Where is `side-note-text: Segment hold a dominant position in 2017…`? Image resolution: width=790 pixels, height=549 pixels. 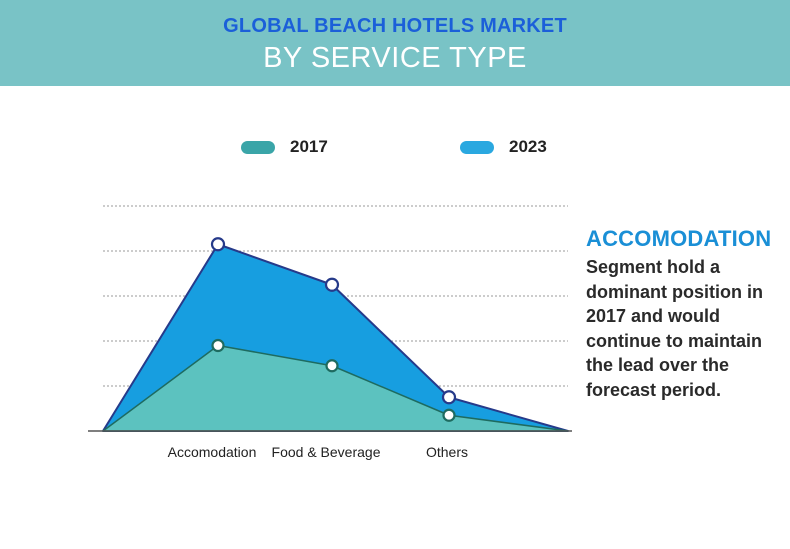 side-note-text: Segment hold a dominant position in 2017… is located at coordinates (674, 328).